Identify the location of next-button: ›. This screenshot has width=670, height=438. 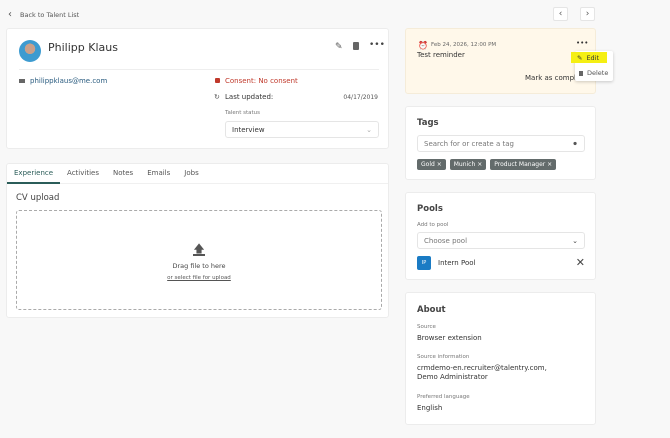
(587, 14).